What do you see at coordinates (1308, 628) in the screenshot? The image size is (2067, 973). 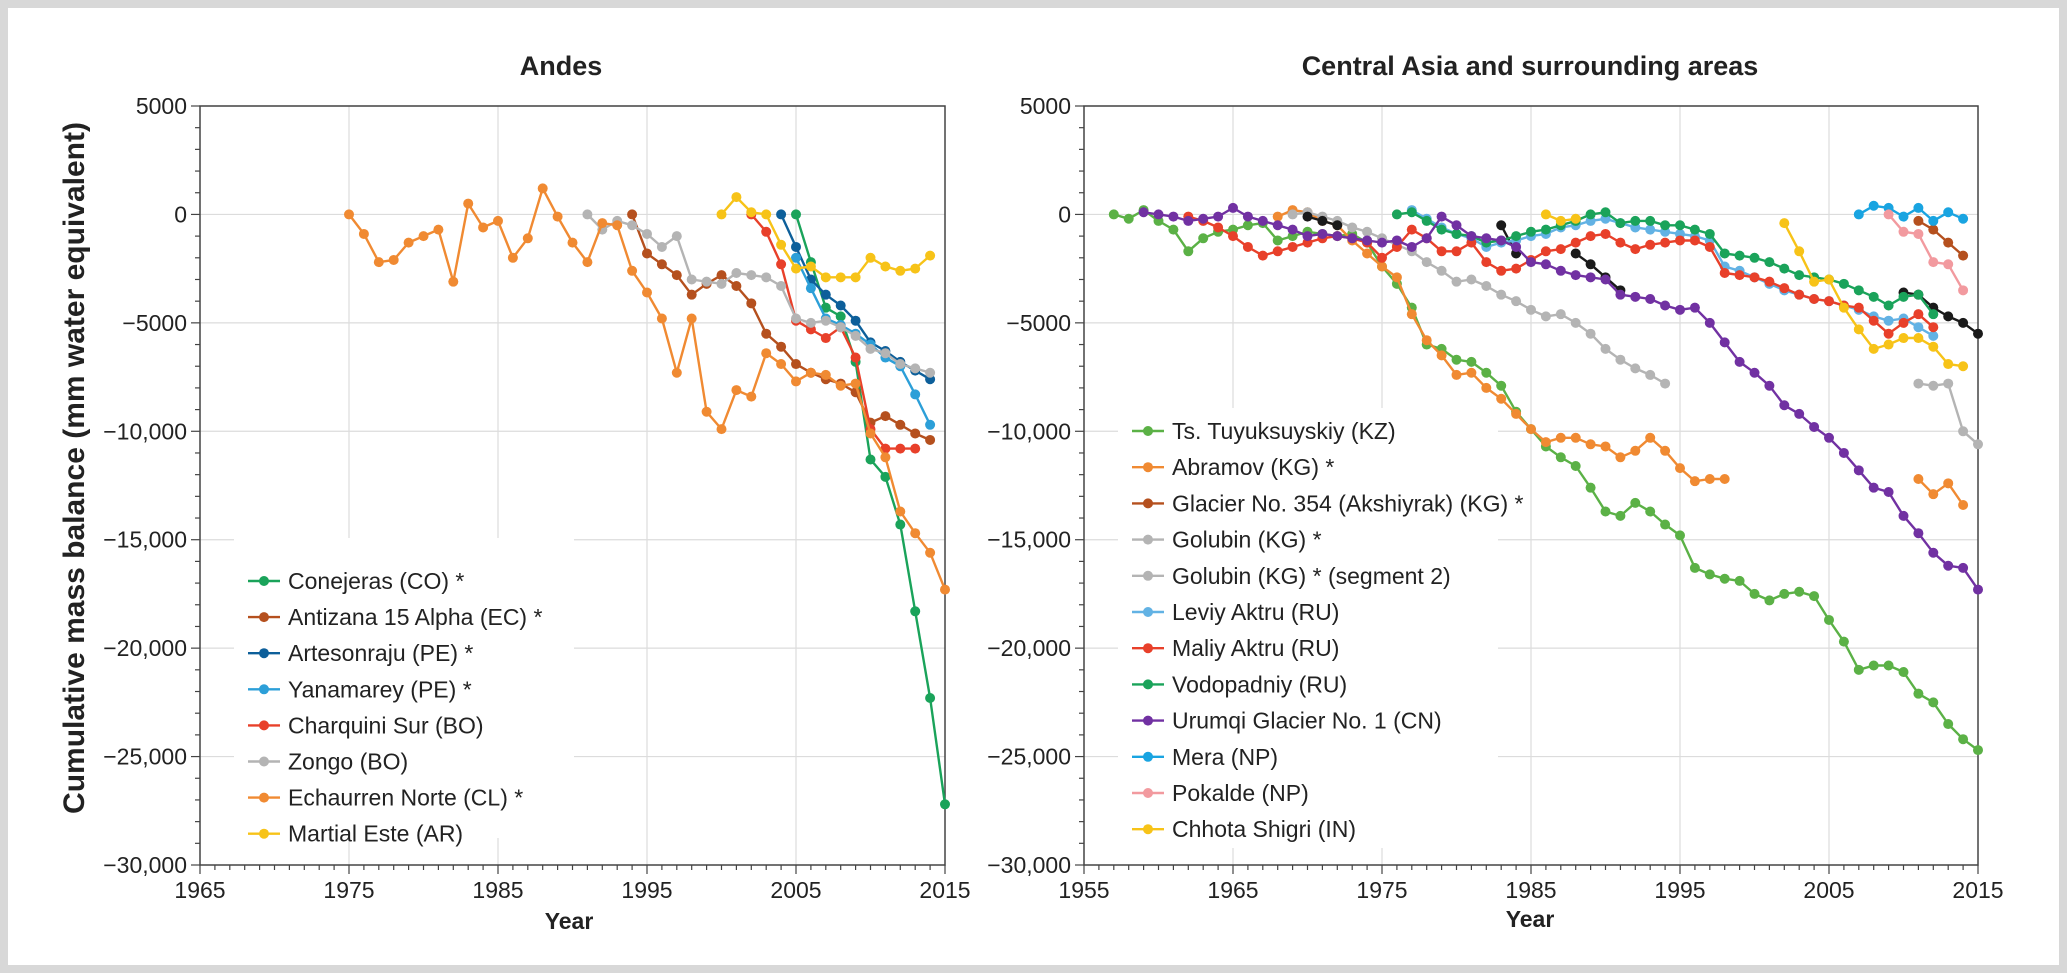 I see `legend-background` at bounding box center [1308, 628].